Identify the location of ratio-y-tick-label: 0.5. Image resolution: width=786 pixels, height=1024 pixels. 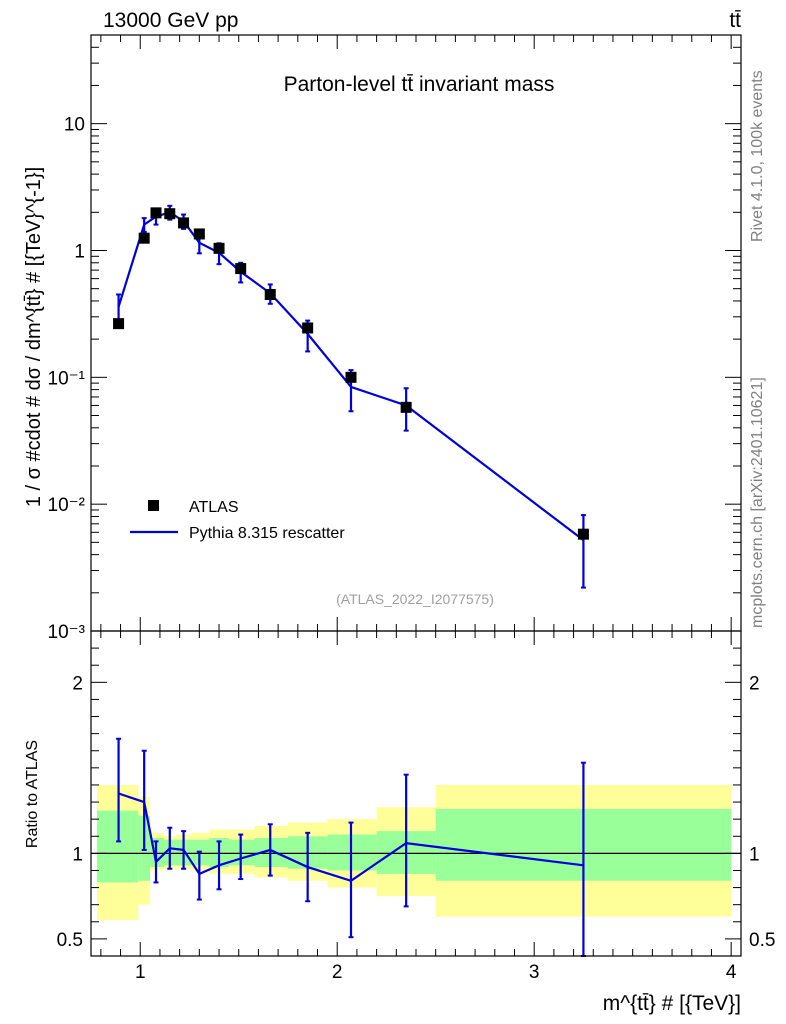
(70, 940).